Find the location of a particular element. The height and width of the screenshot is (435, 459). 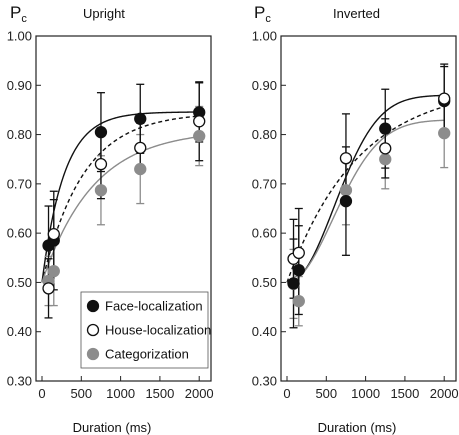

title-inverted: Inverted is located at coordinates (356, 13).